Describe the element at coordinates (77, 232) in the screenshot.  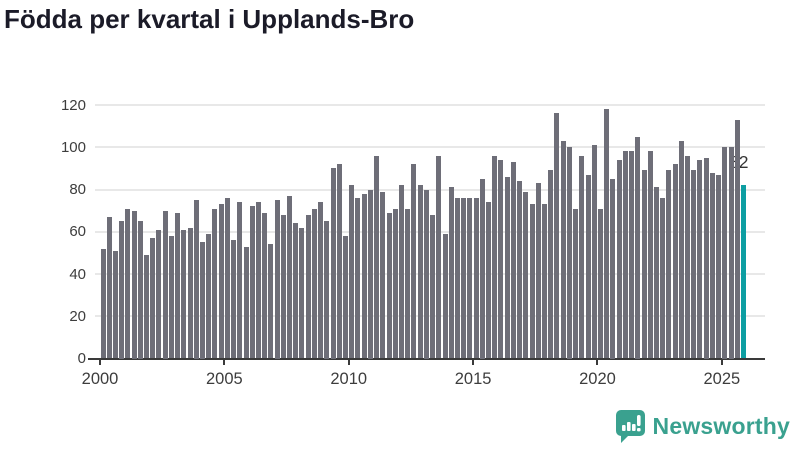
I see `y-axis-tick-label: 60` at that location.